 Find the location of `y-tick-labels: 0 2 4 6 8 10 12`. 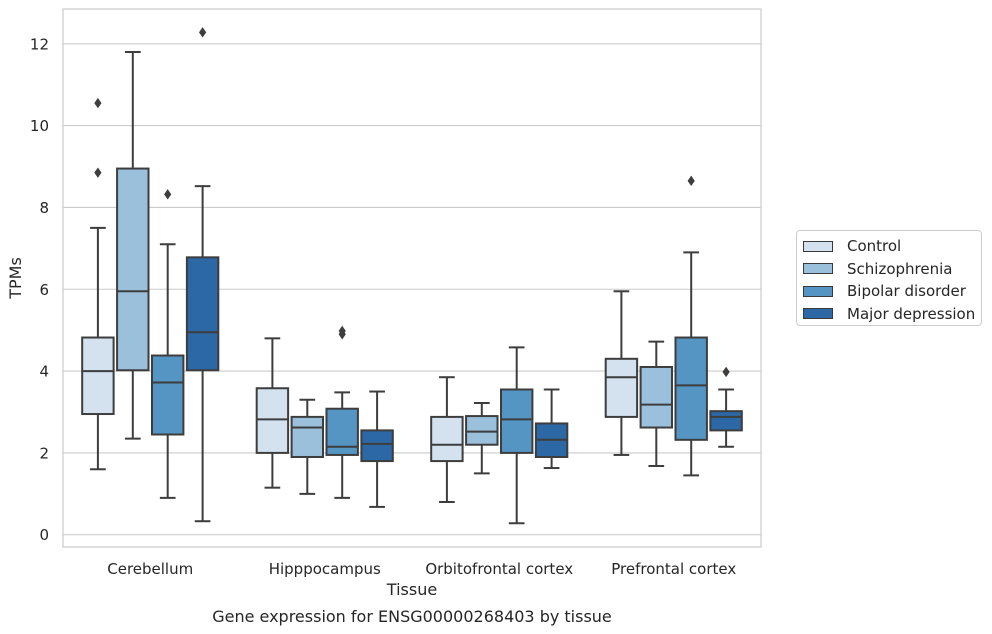

y-tick-labels: 0 2 4 6 8 10 12 is located at coordinates (39, 289).